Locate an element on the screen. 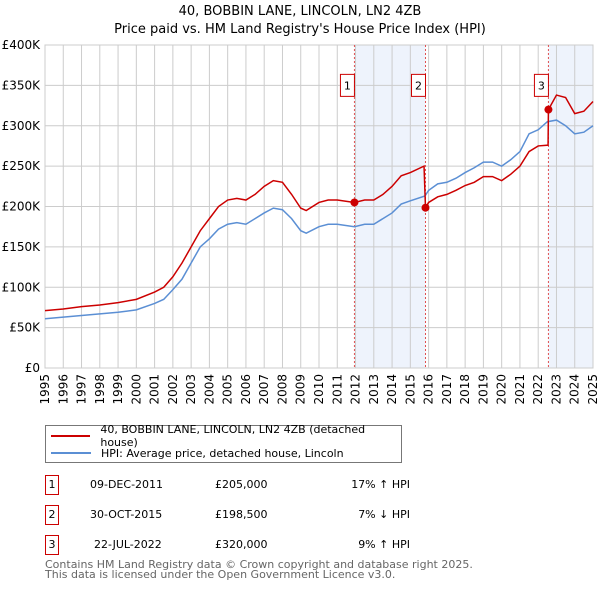 The height and width of the screenshot is (590, 600). y-tick-label: £150K is located at coordinates (22, 247).